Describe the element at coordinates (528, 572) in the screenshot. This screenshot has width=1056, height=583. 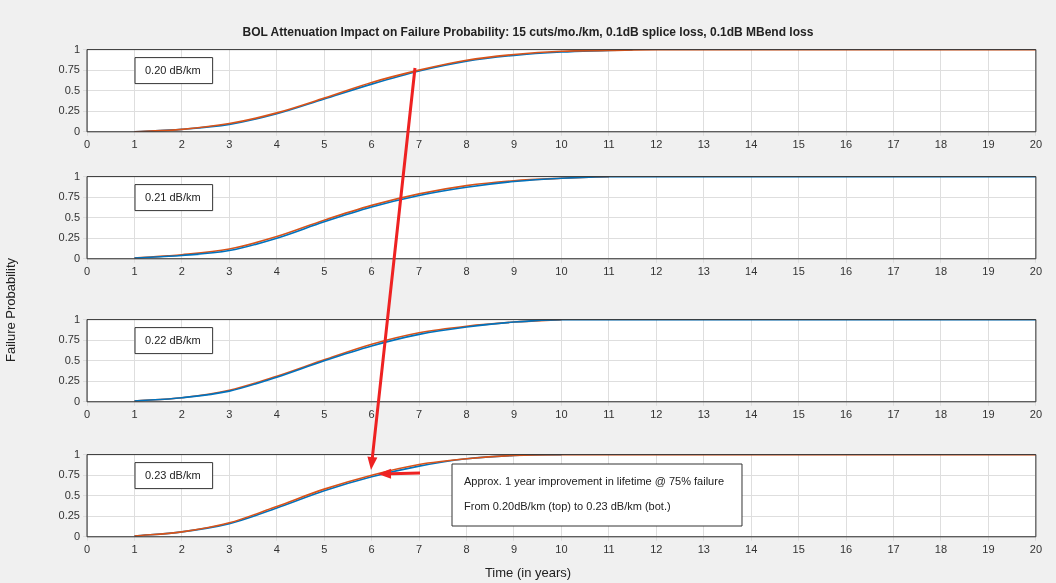
I see `x-axis-title: Time (in years)` at that location.